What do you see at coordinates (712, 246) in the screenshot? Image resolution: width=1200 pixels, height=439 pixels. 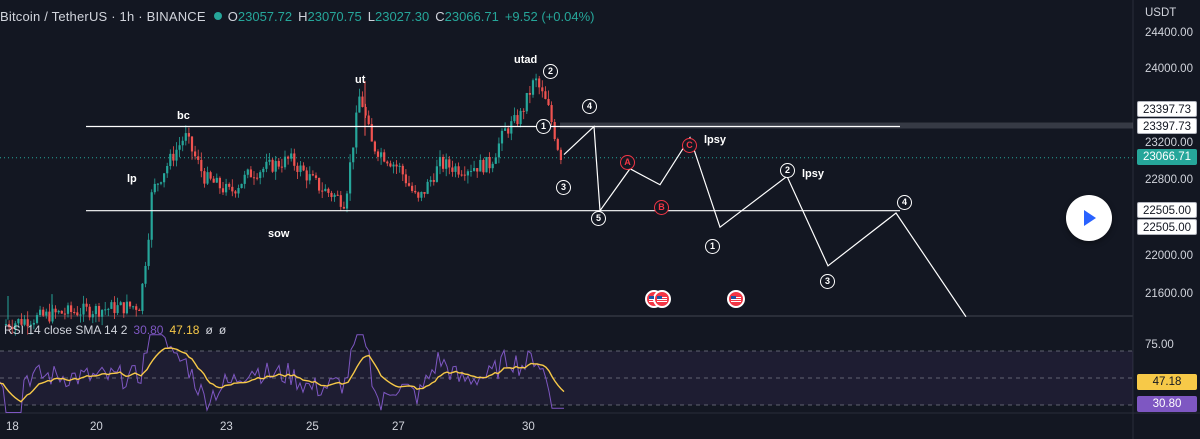 I see `wave-label-1b: 1` at bounding box center [712, 246].